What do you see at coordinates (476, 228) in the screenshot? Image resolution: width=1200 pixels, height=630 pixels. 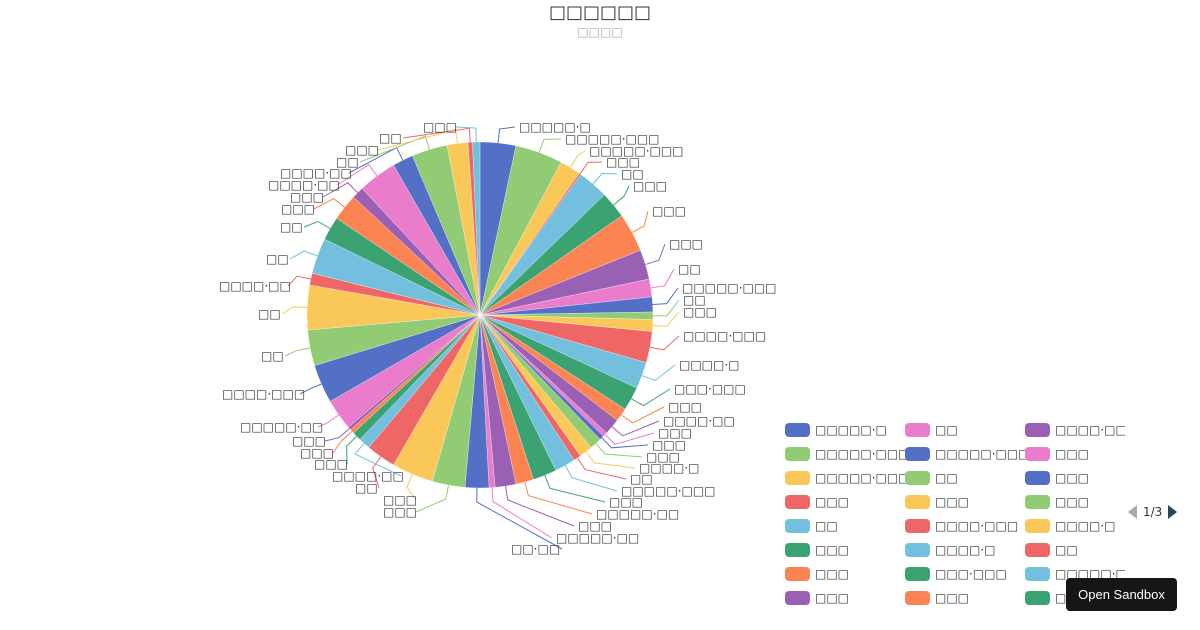 I see `pie-slice` at bounding box center [476, 228].